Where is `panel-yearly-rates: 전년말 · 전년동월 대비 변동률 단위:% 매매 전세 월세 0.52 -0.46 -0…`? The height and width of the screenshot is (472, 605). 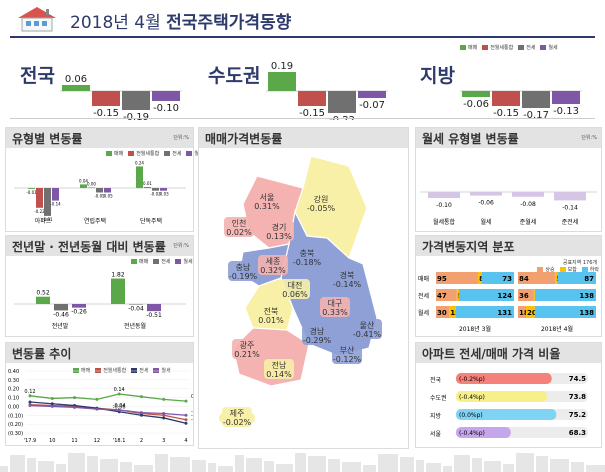 panel-yearly-rates: 전년말 · 전년동월 대비 변동률 단위:% 매매 전세 월세 0.52 -0.46 -0… is located at coordinates (99, 286).